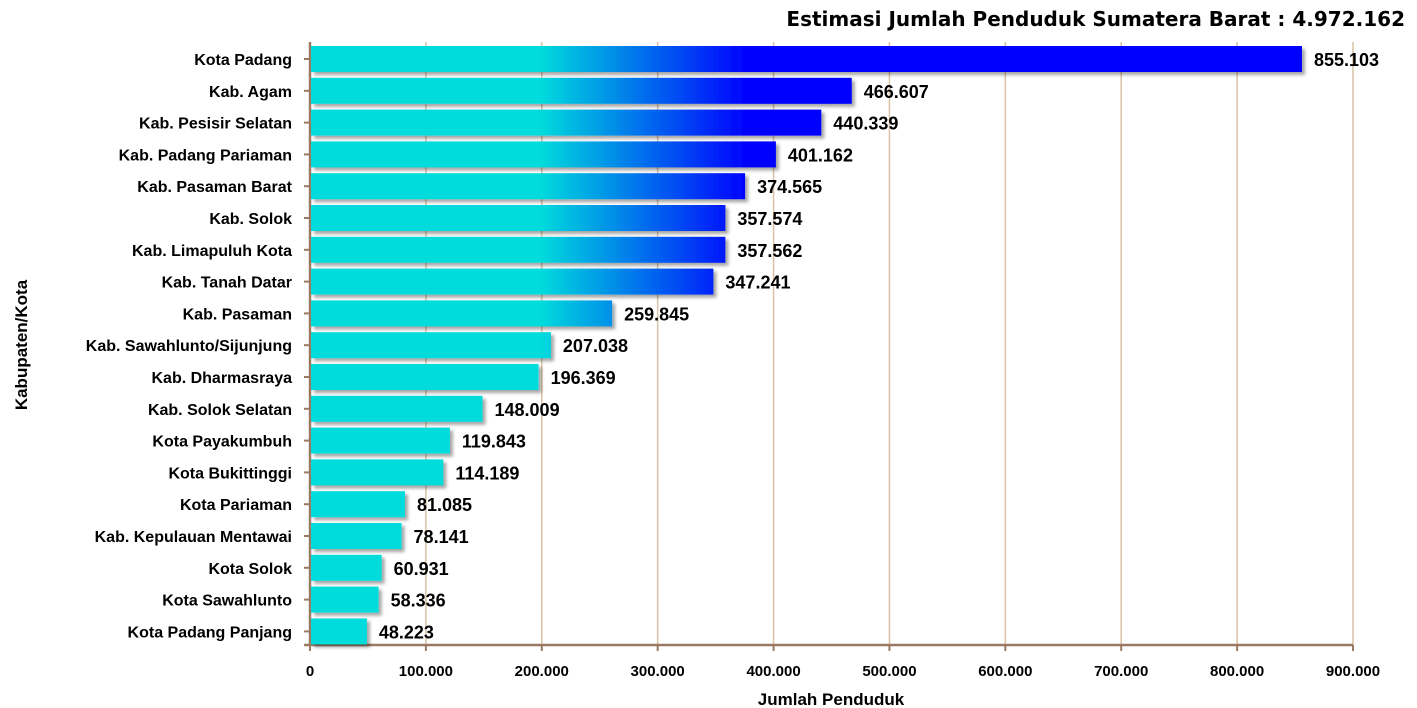 Image resolution: width=1417 pixels, height=708 pixels. What do you see at coordinates (789, 187) in the screenshot?
I see `value-label: 374.565` at bounding box center [789, 187].